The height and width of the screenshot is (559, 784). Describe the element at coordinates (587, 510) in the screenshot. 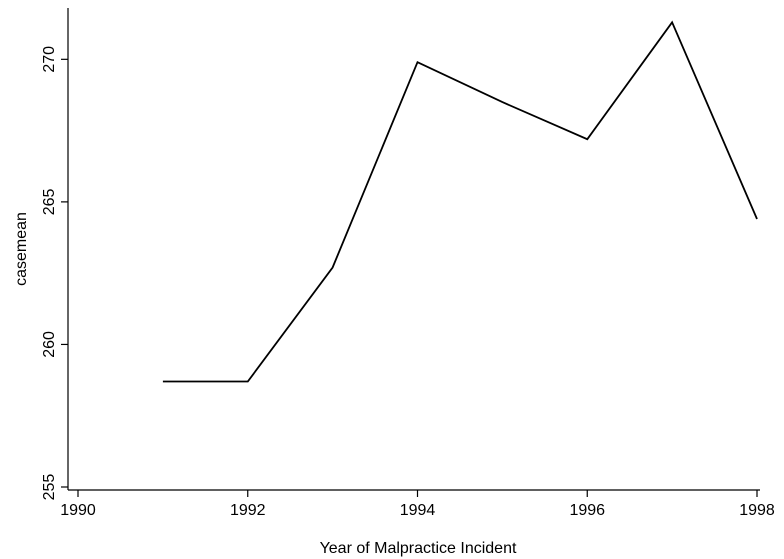

I see `x-tick-label: 1996` at that location.